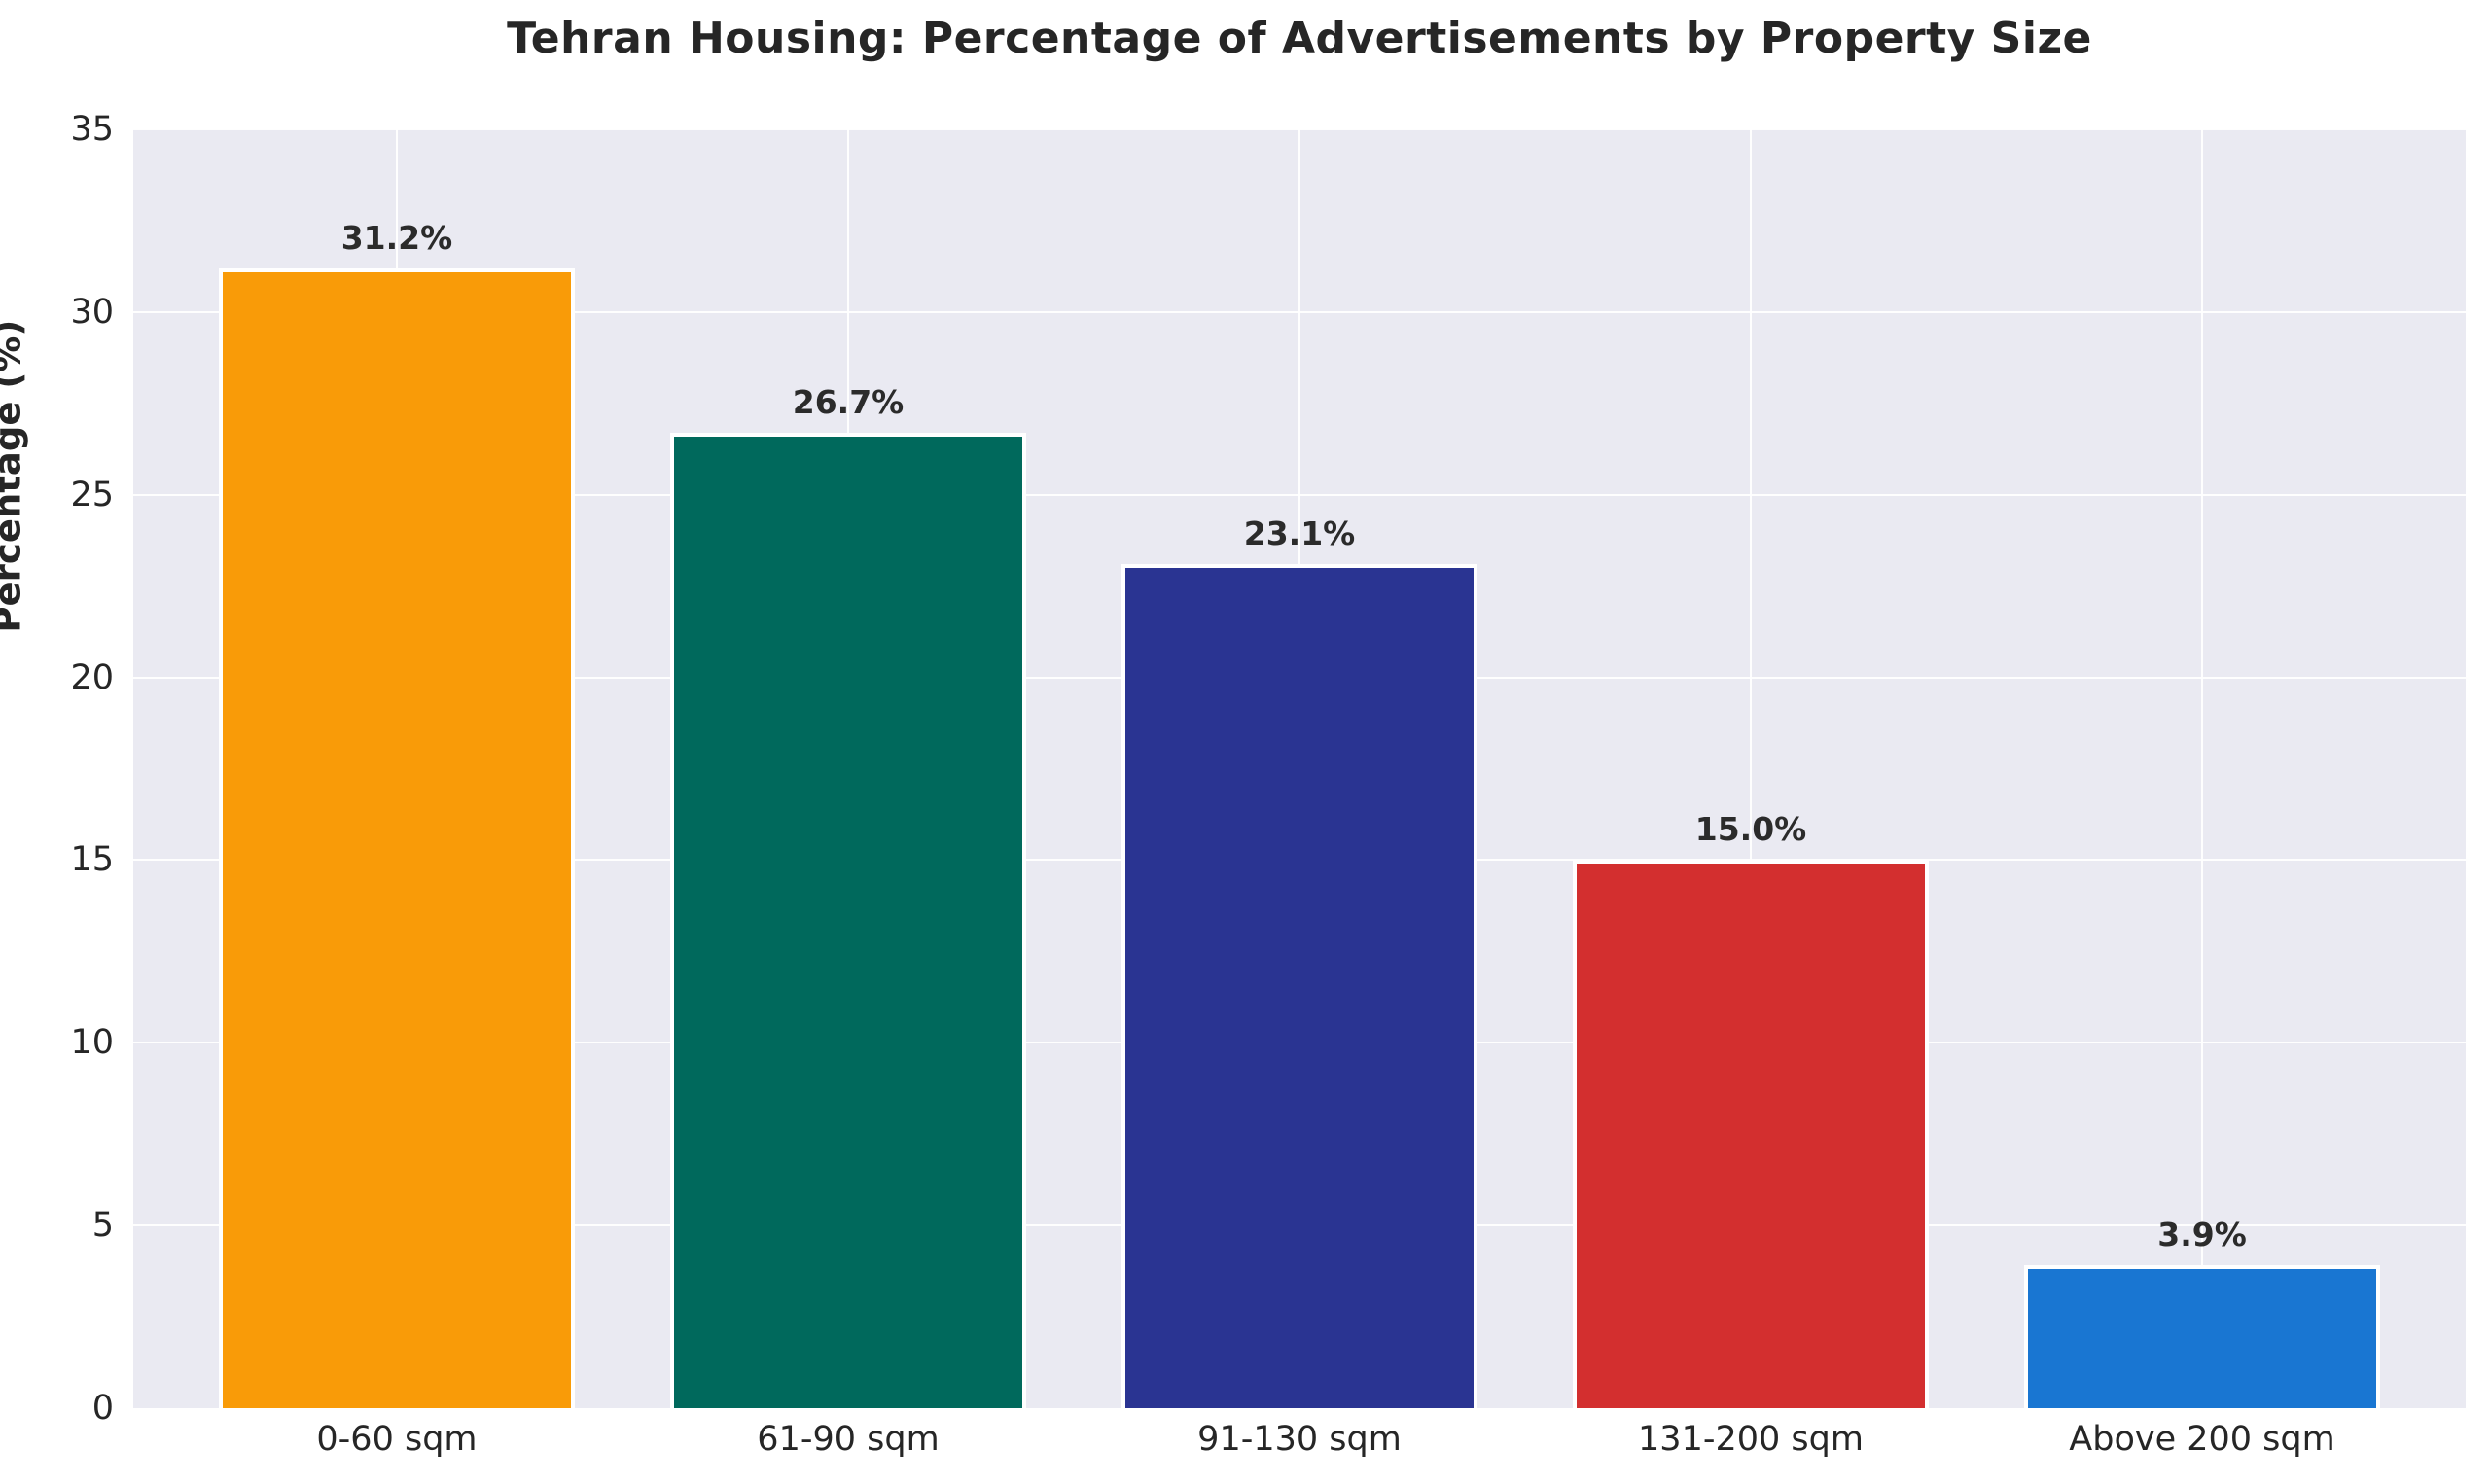 The width and height of the screenshot is (2490, 1484). Describe the element at coordinates (1299, 1440) in the screenshot. I see `x-tick-label: 91-130 sqm` at that location.